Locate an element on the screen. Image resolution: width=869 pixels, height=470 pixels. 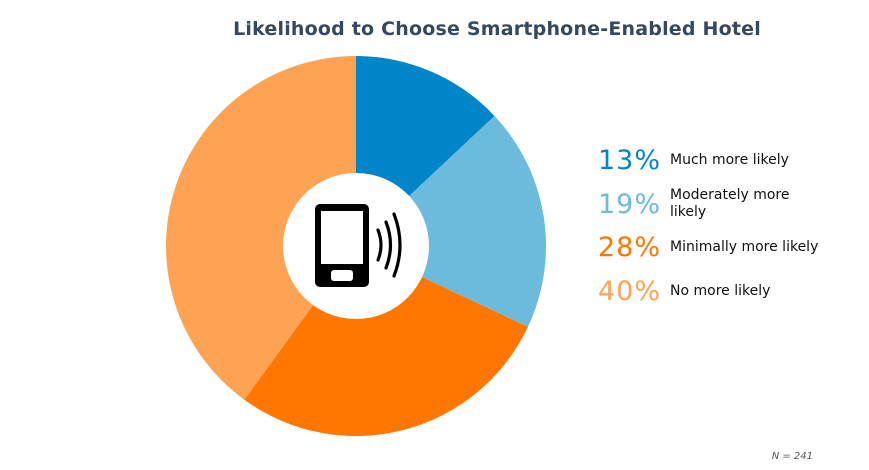
legend-item: 40% No more likely is located at coordinates (728, 291).